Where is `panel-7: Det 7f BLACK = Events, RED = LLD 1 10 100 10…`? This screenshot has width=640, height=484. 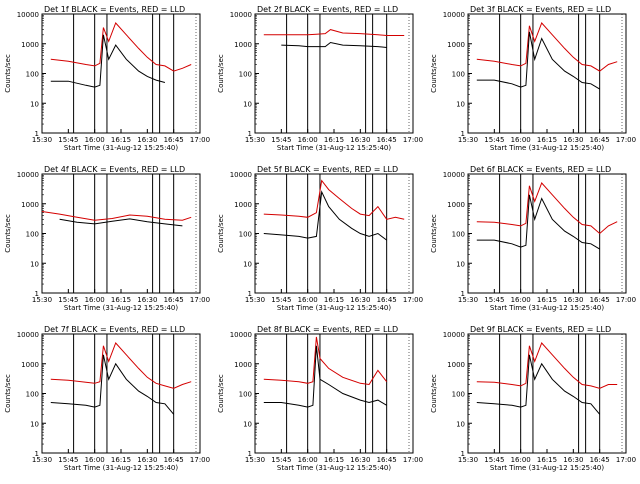
panel-7: Det 7f BLACK = Events, RED = LLD 1 10 100 10… is located at coordinates (107, 398).